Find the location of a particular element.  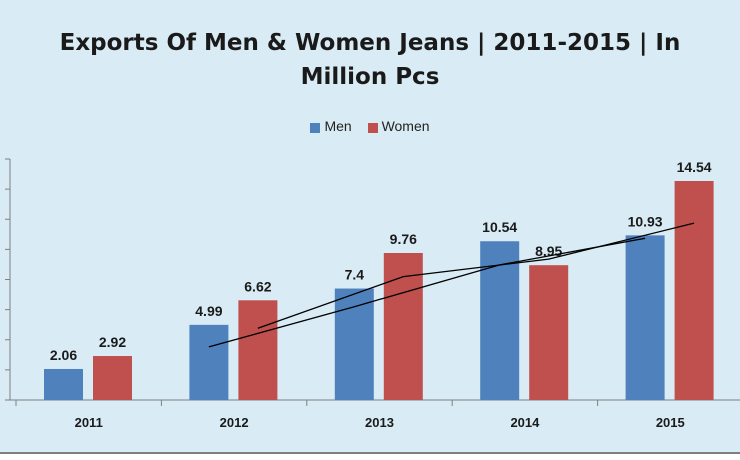

data-label-women-2013: 9.76 is located at coordinates (403, 239).